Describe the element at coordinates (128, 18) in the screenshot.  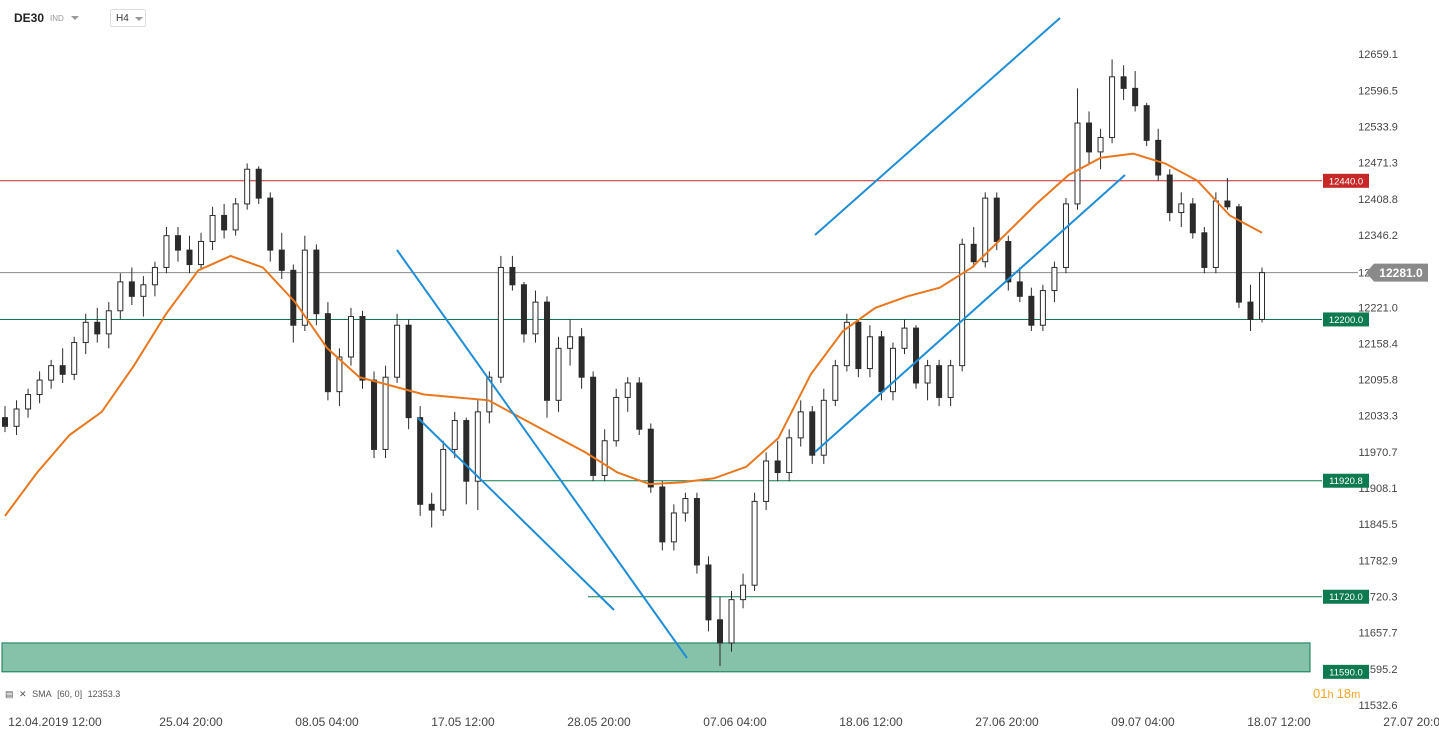
I see `timeframe-select: H4` at that location.